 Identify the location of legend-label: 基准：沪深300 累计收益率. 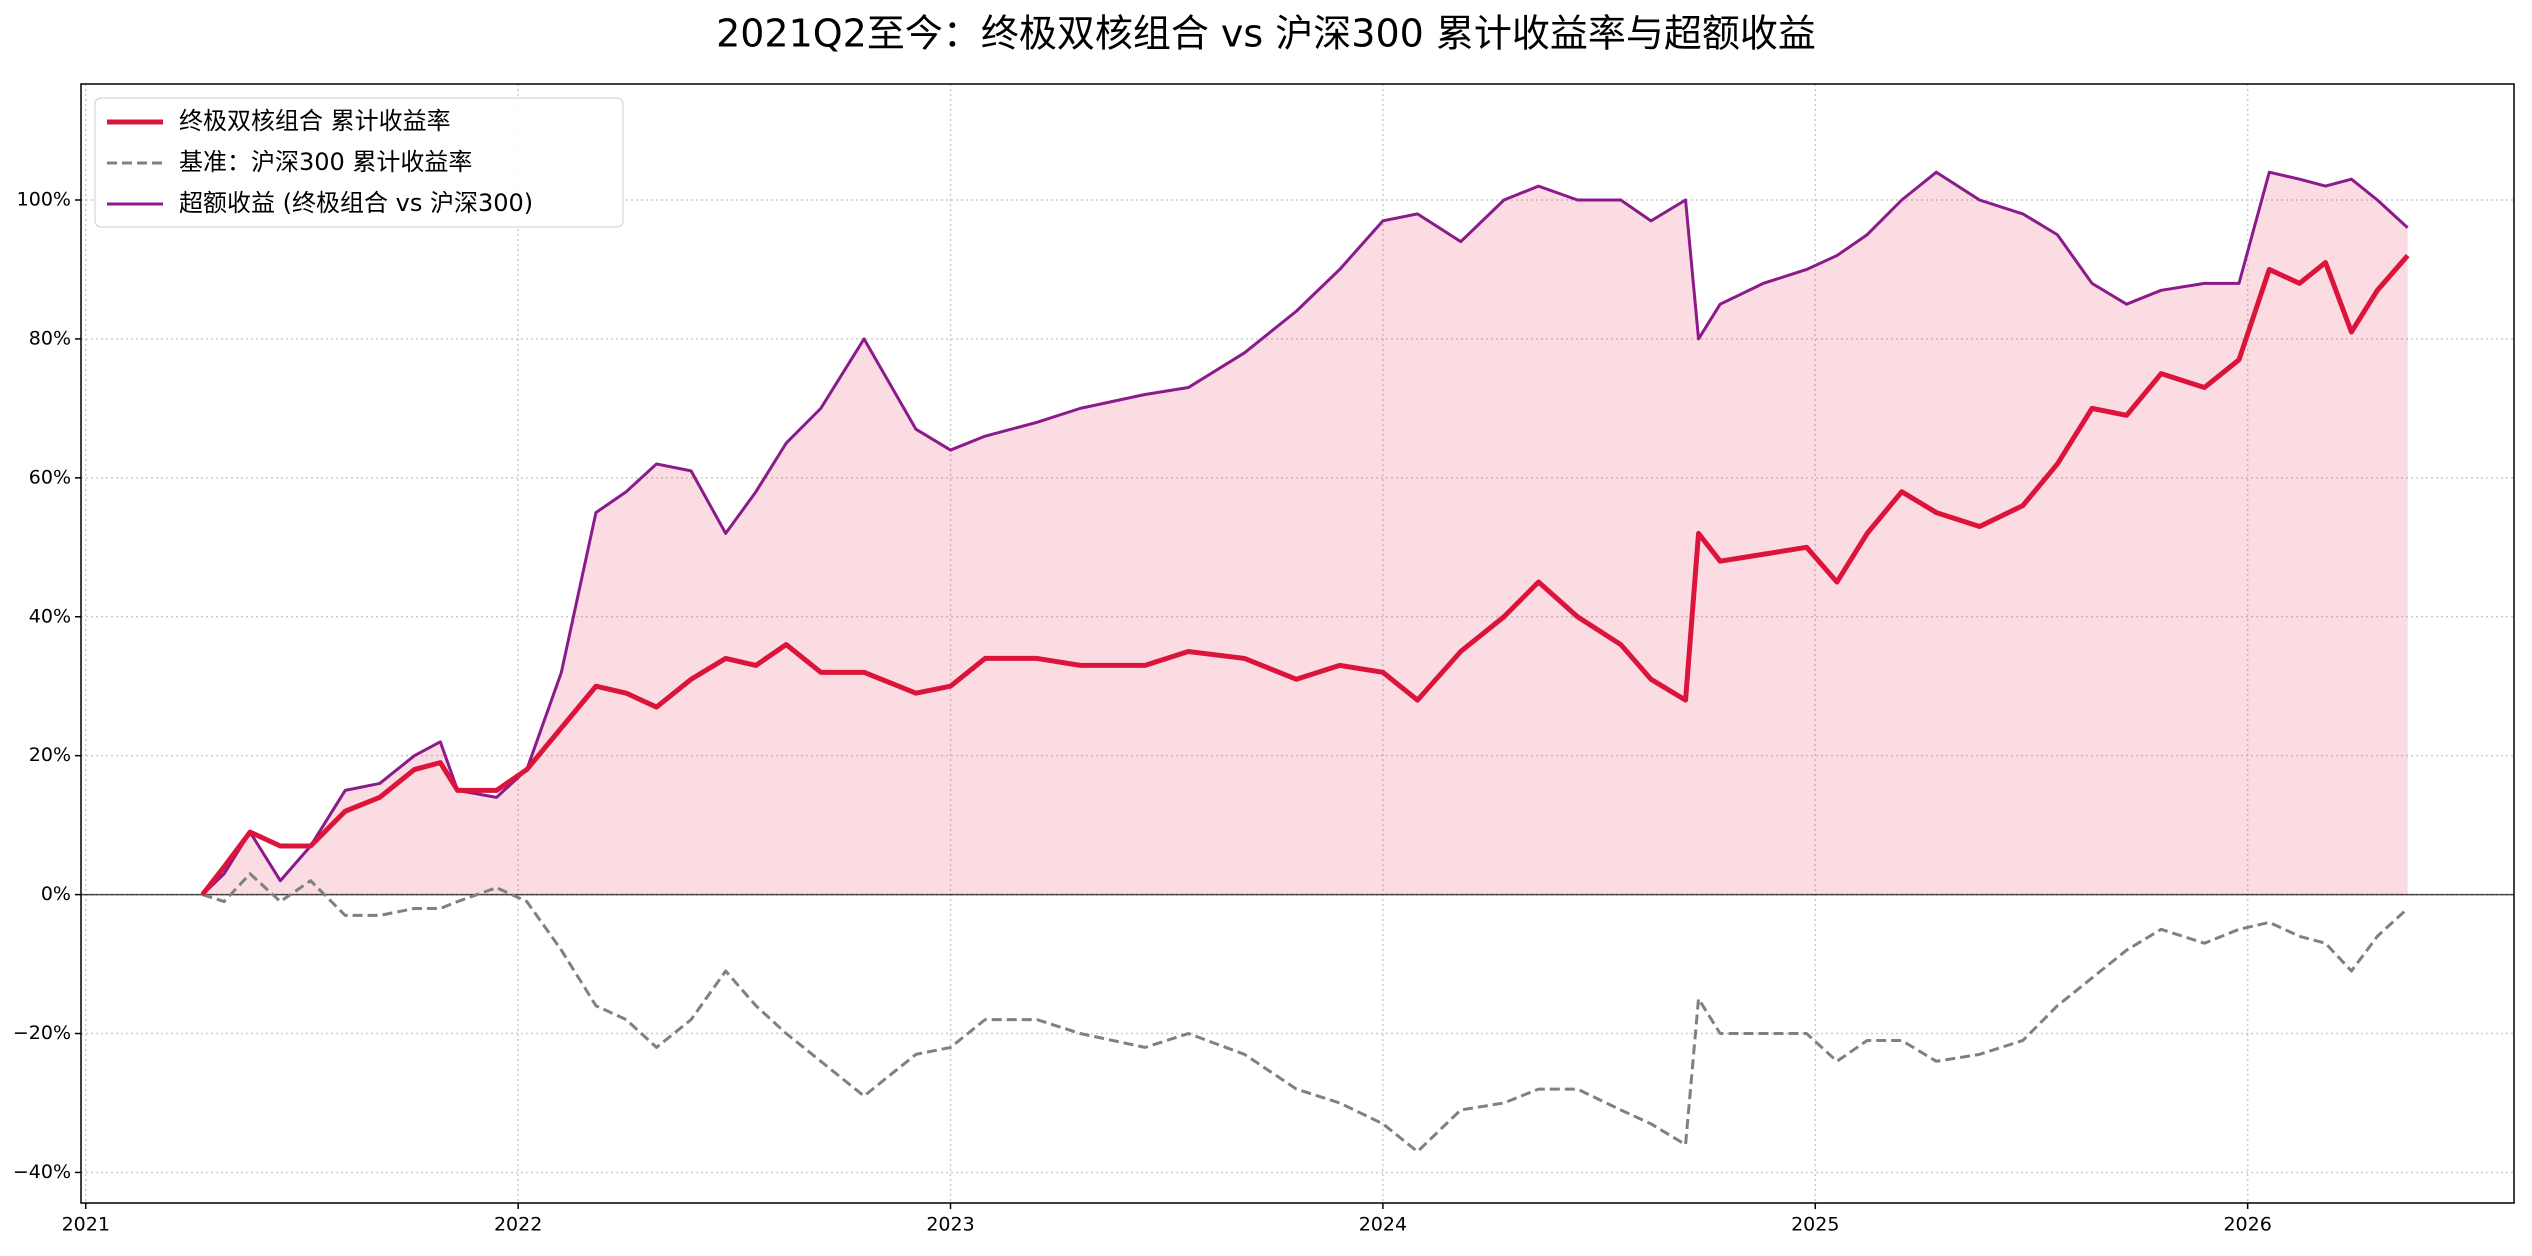
(325, 162).